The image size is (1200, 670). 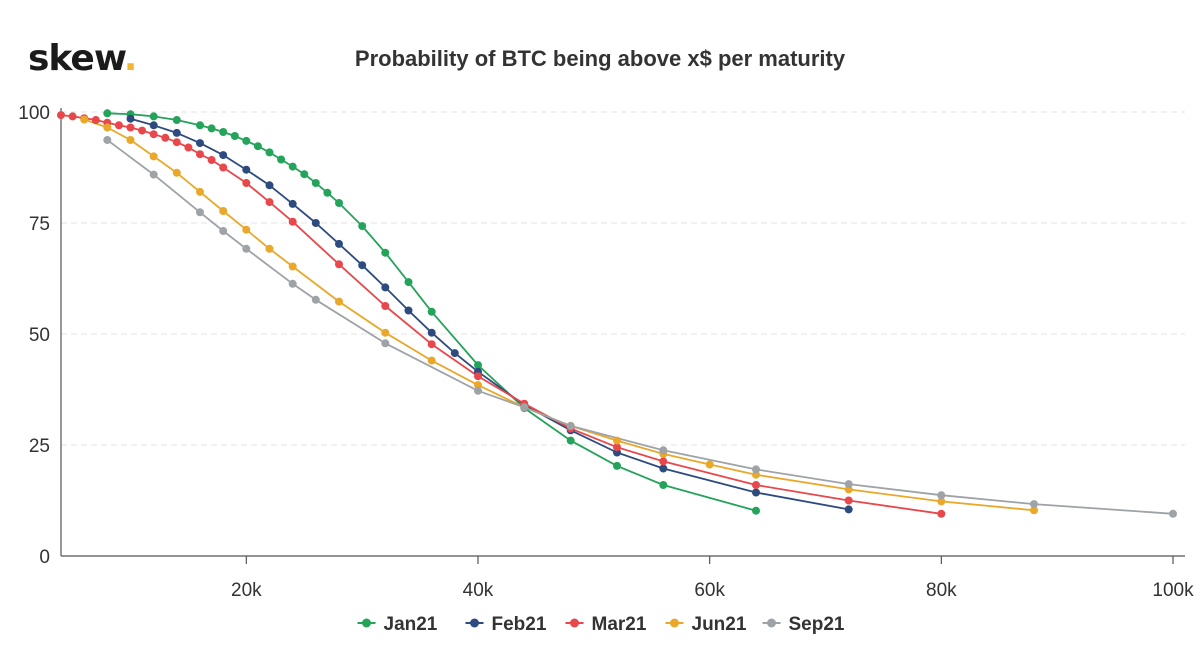 What do you see at coordinates (1173, 590) in the screenshot?
I see `x-tick-label: 100k` at bounding box center [1173, 590].